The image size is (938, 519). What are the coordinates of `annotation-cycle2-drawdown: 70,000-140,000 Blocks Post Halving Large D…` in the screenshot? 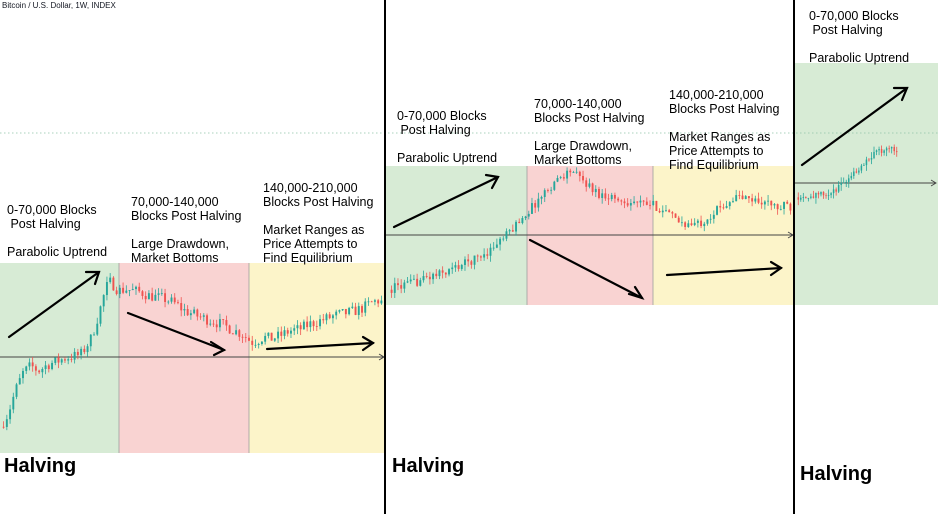 It's located at (589, 132).